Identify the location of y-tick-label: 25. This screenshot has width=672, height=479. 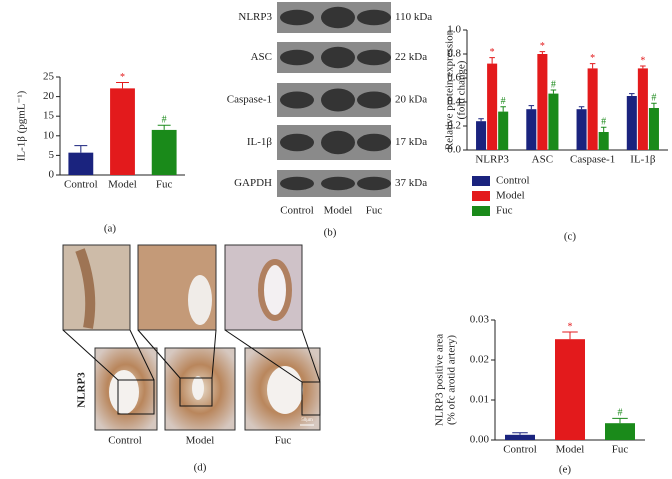
(49, 77).